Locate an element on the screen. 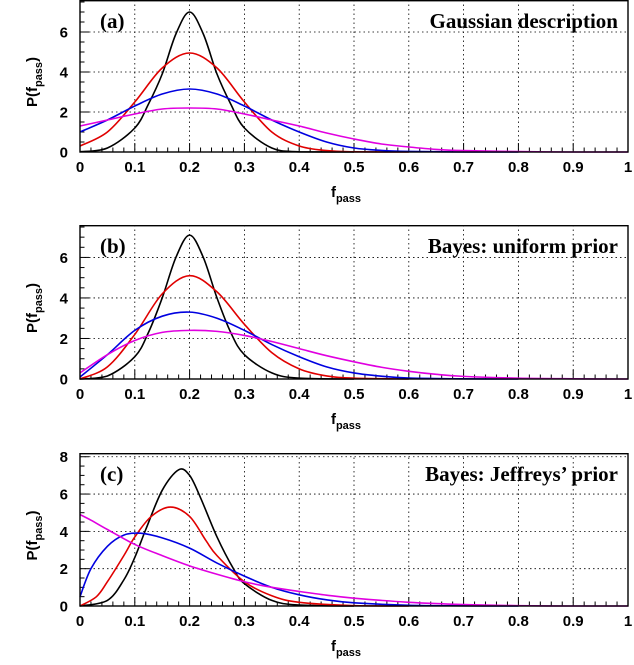 Image resolution: width=634 pixels, height=665 pixels. panel-title: Bayes: Jeffreys’ prior is located at coordinates (521, 474).